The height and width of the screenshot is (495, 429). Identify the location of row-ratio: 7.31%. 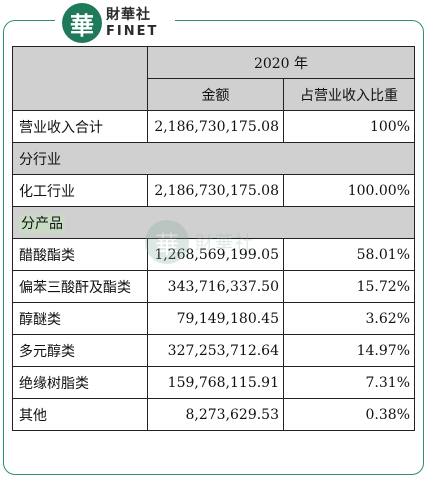
(349, 382).